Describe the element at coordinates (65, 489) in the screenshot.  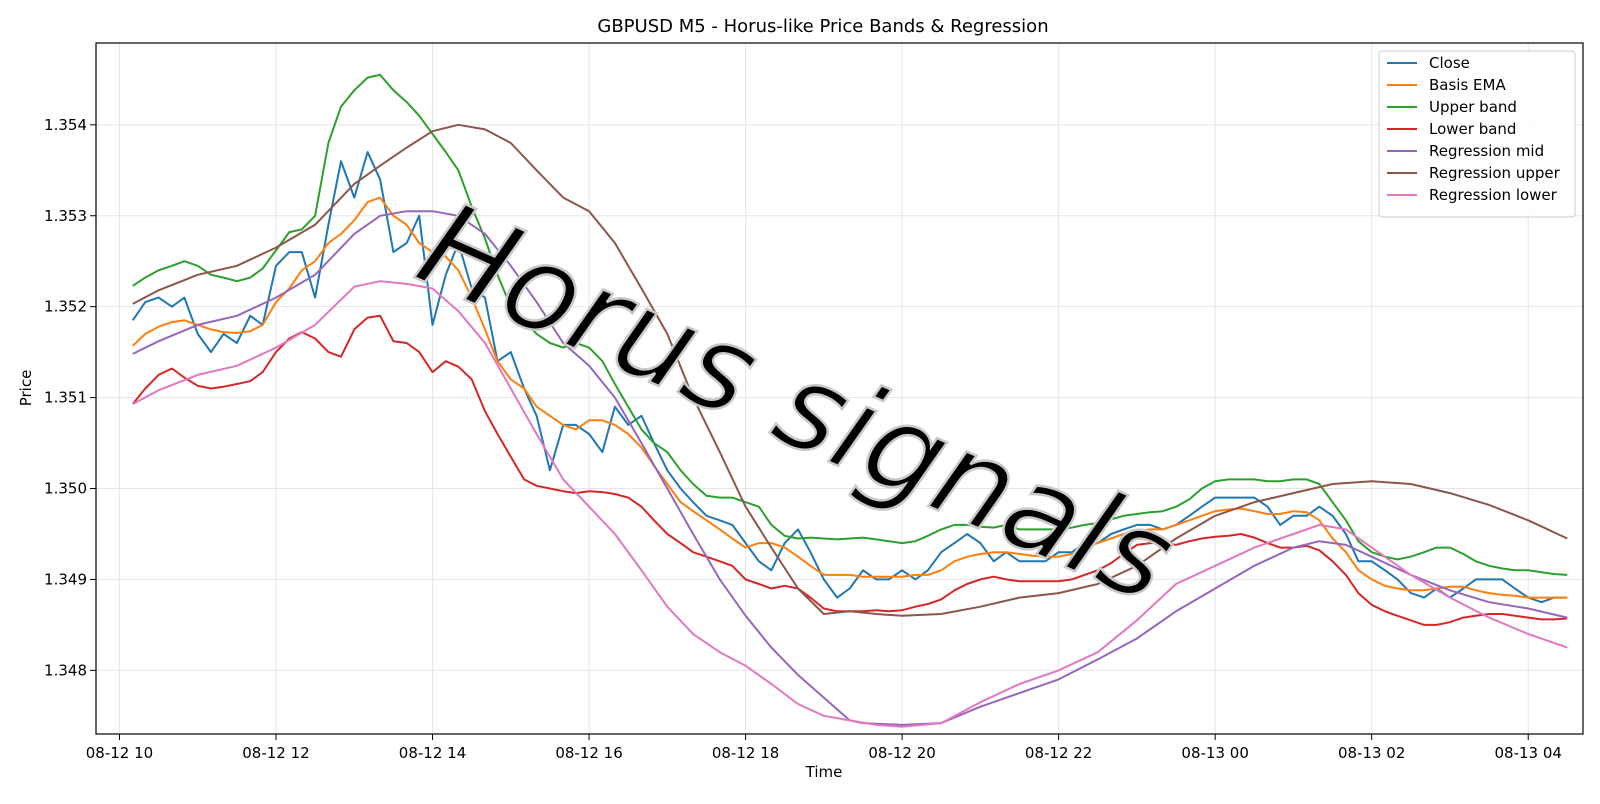
I see `y-tick-label: 1.350` at that location.